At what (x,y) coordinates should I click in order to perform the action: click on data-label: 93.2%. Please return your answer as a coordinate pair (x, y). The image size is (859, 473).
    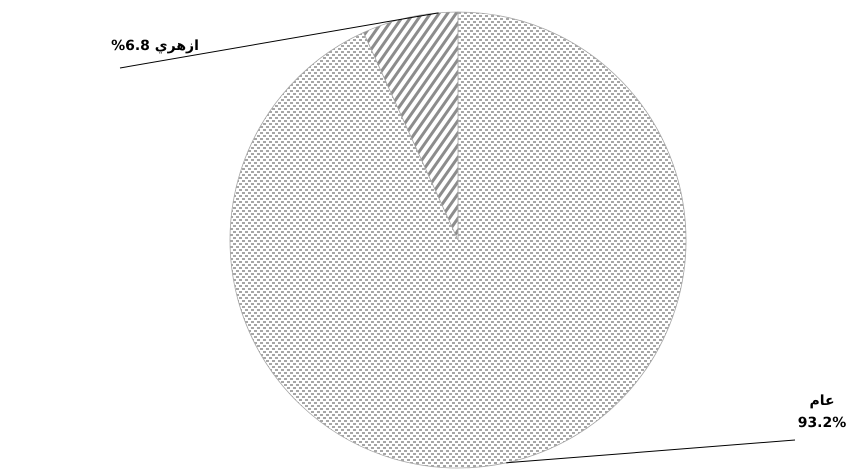
    Looking at the image, I should click on (822, 423).